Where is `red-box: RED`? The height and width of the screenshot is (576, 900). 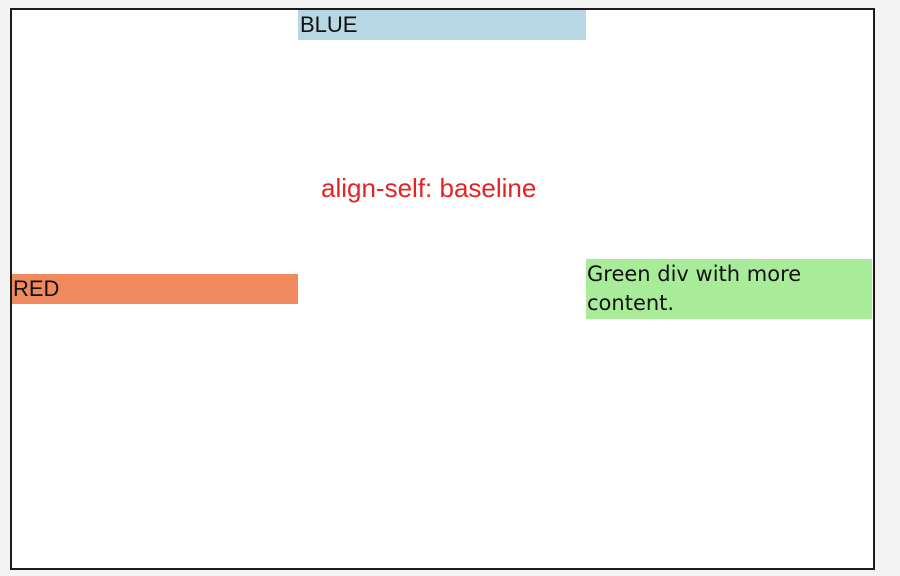 red-box: RED is located at coordinates (155, 289).